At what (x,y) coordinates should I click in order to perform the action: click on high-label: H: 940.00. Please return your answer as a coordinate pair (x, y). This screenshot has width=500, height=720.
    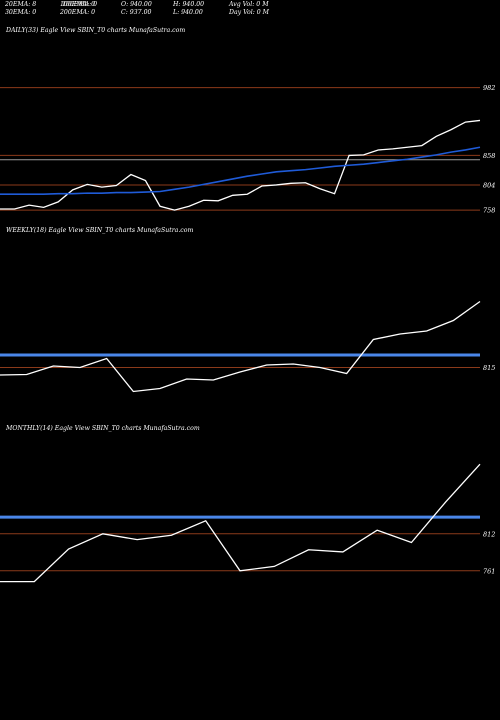
    Looking at the image, I should click on (189, 4).